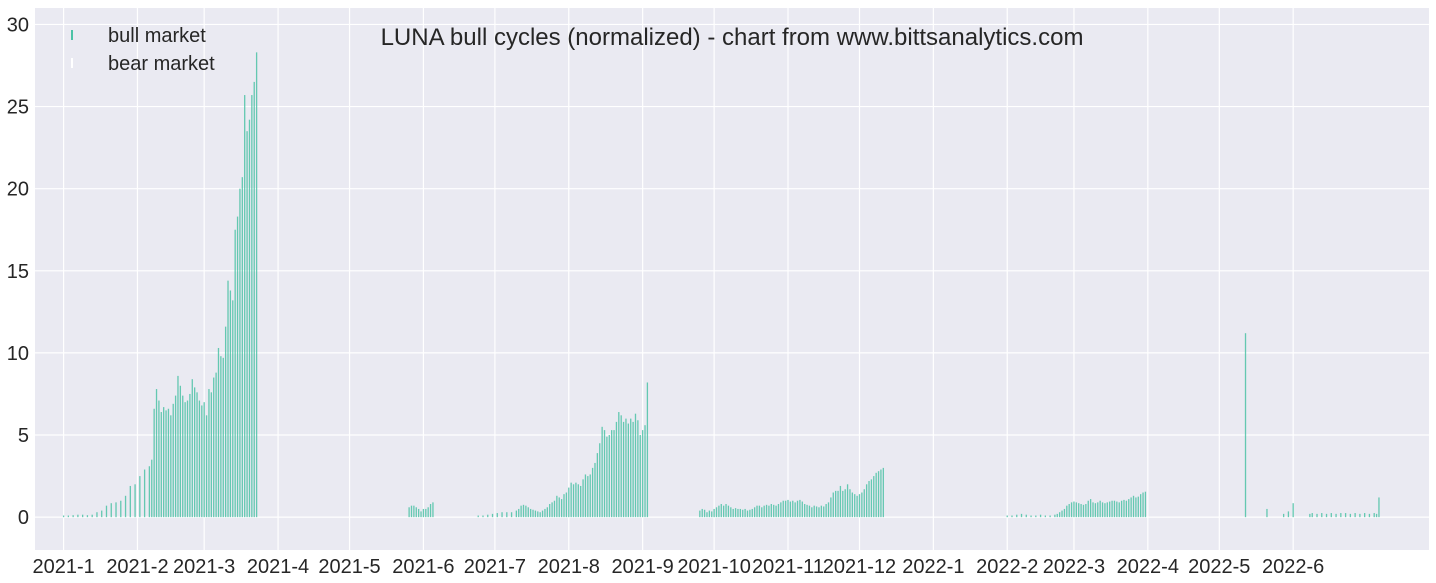 This screenshot has width=1436, height=583. I want to click on legend: bull market bear market, so click(143, 50).